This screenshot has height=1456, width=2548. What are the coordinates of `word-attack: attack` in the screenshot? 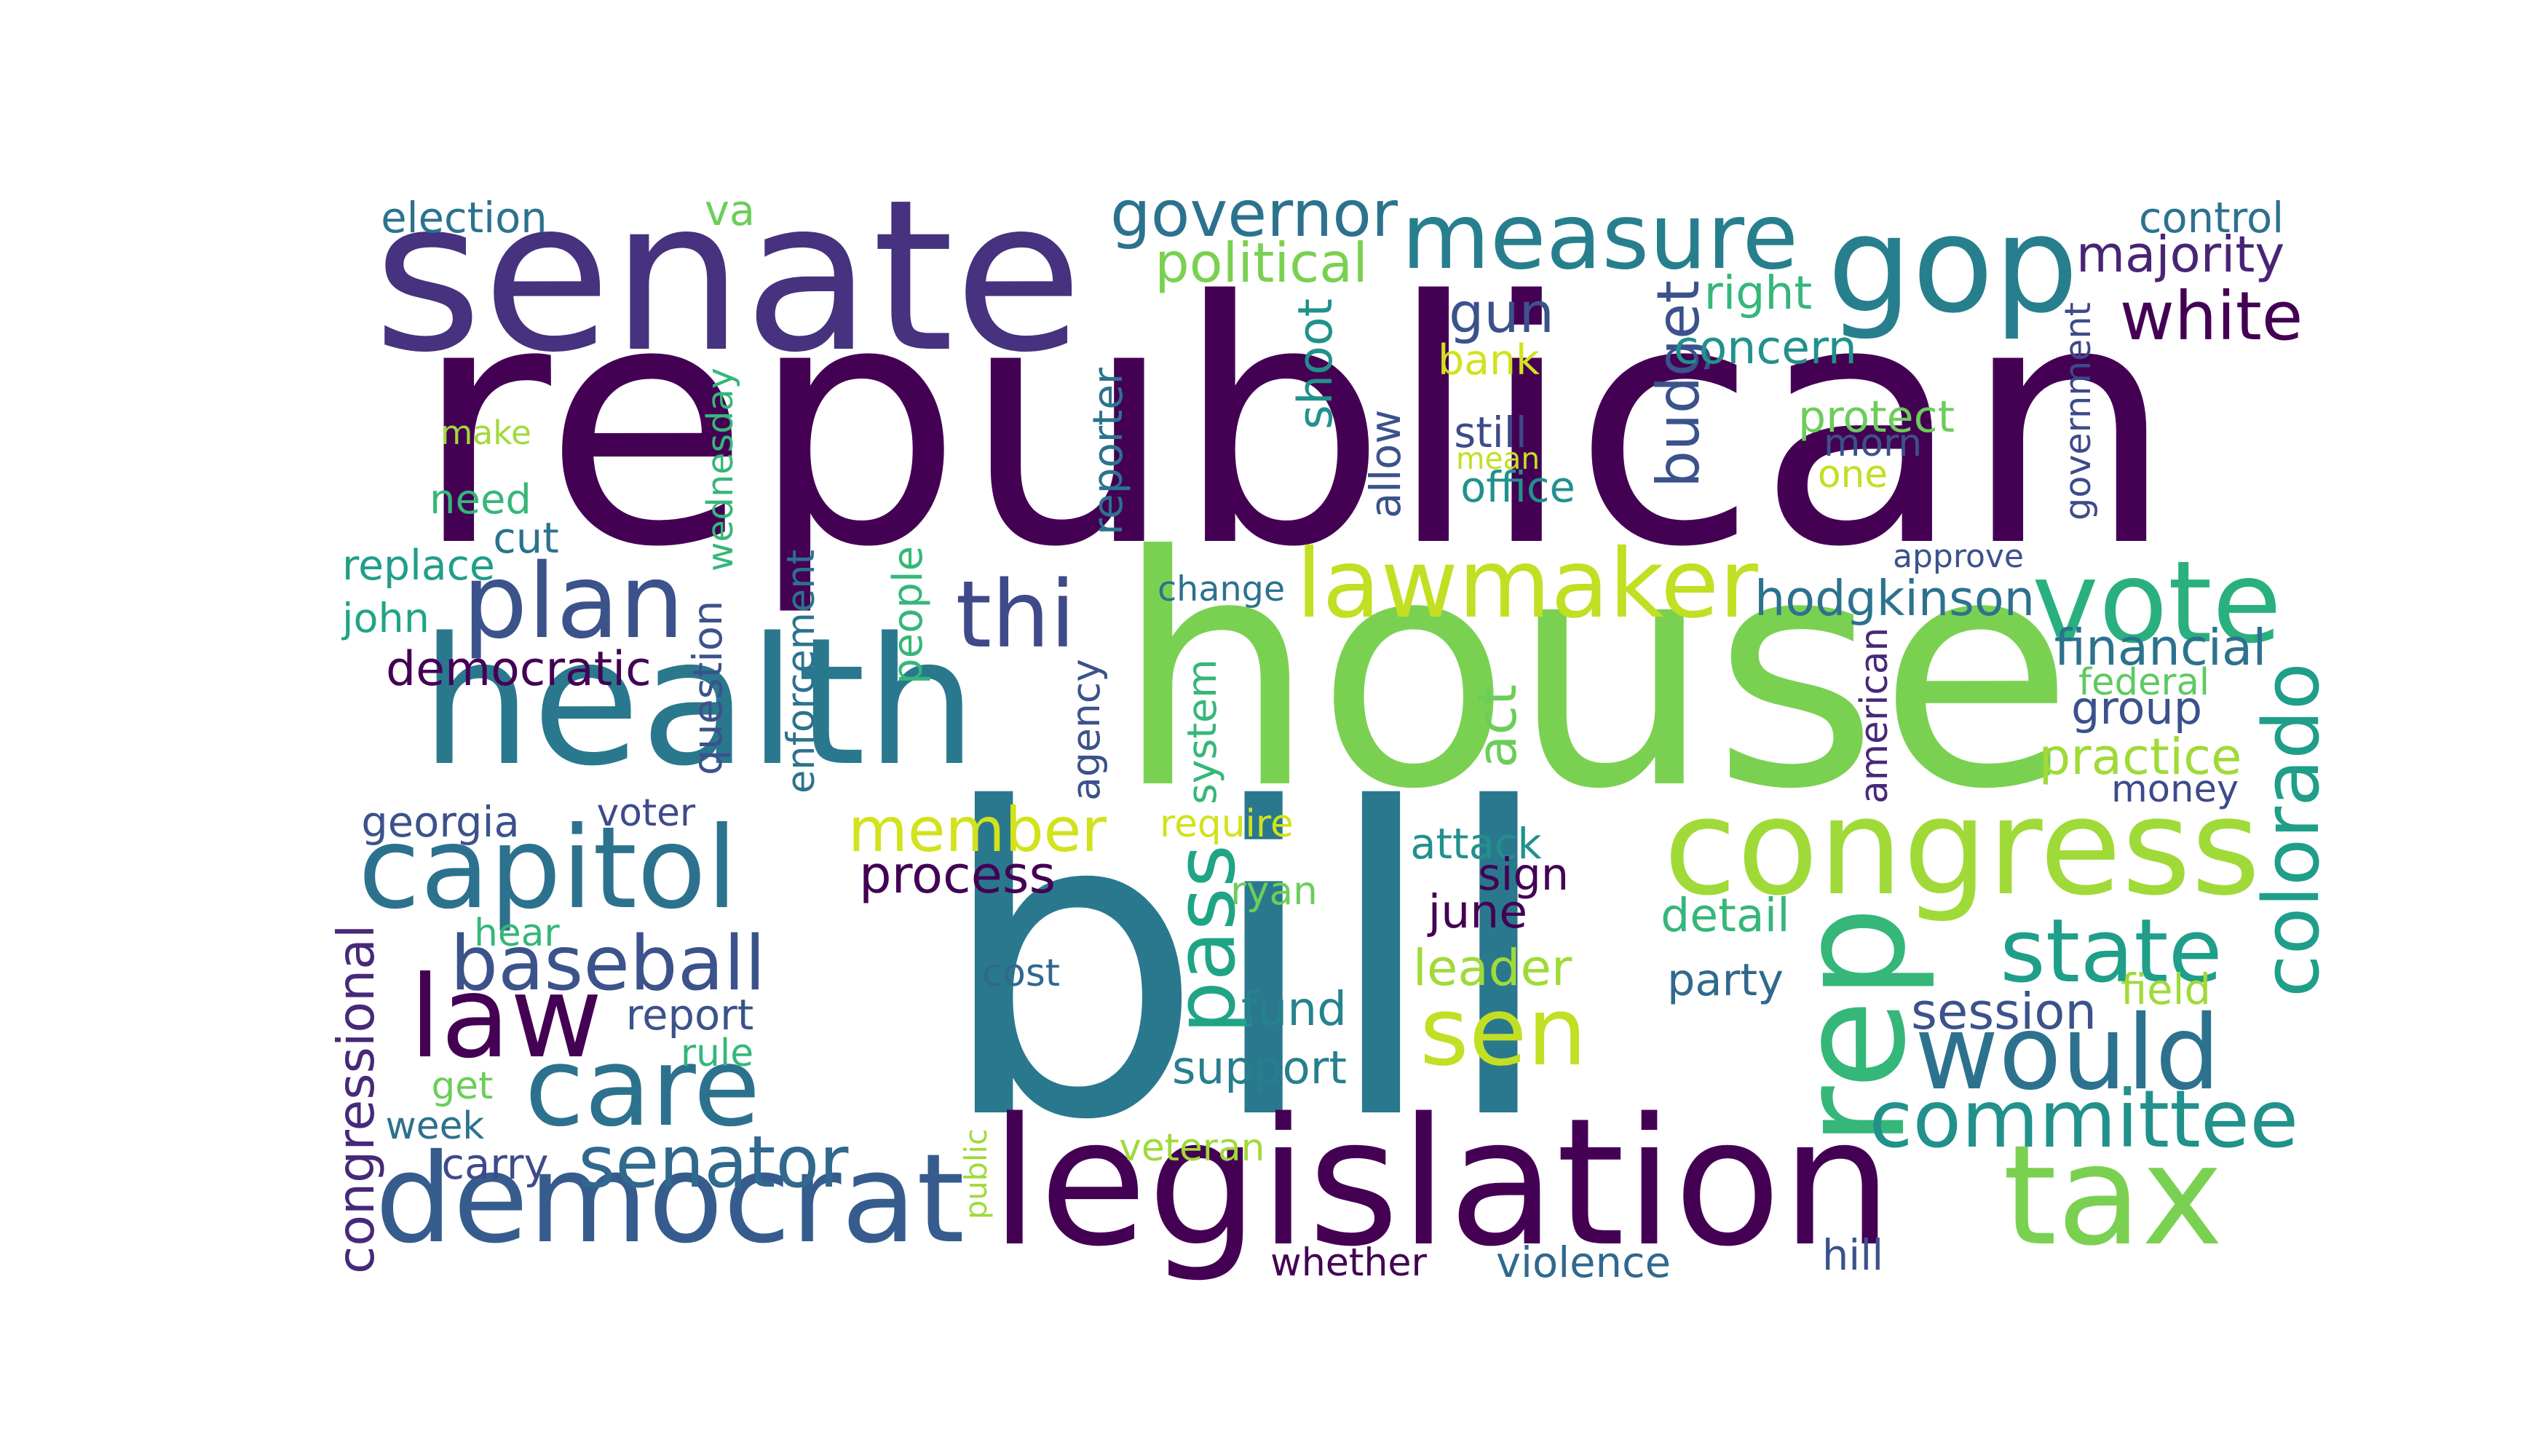 It's located at (1476, 844).